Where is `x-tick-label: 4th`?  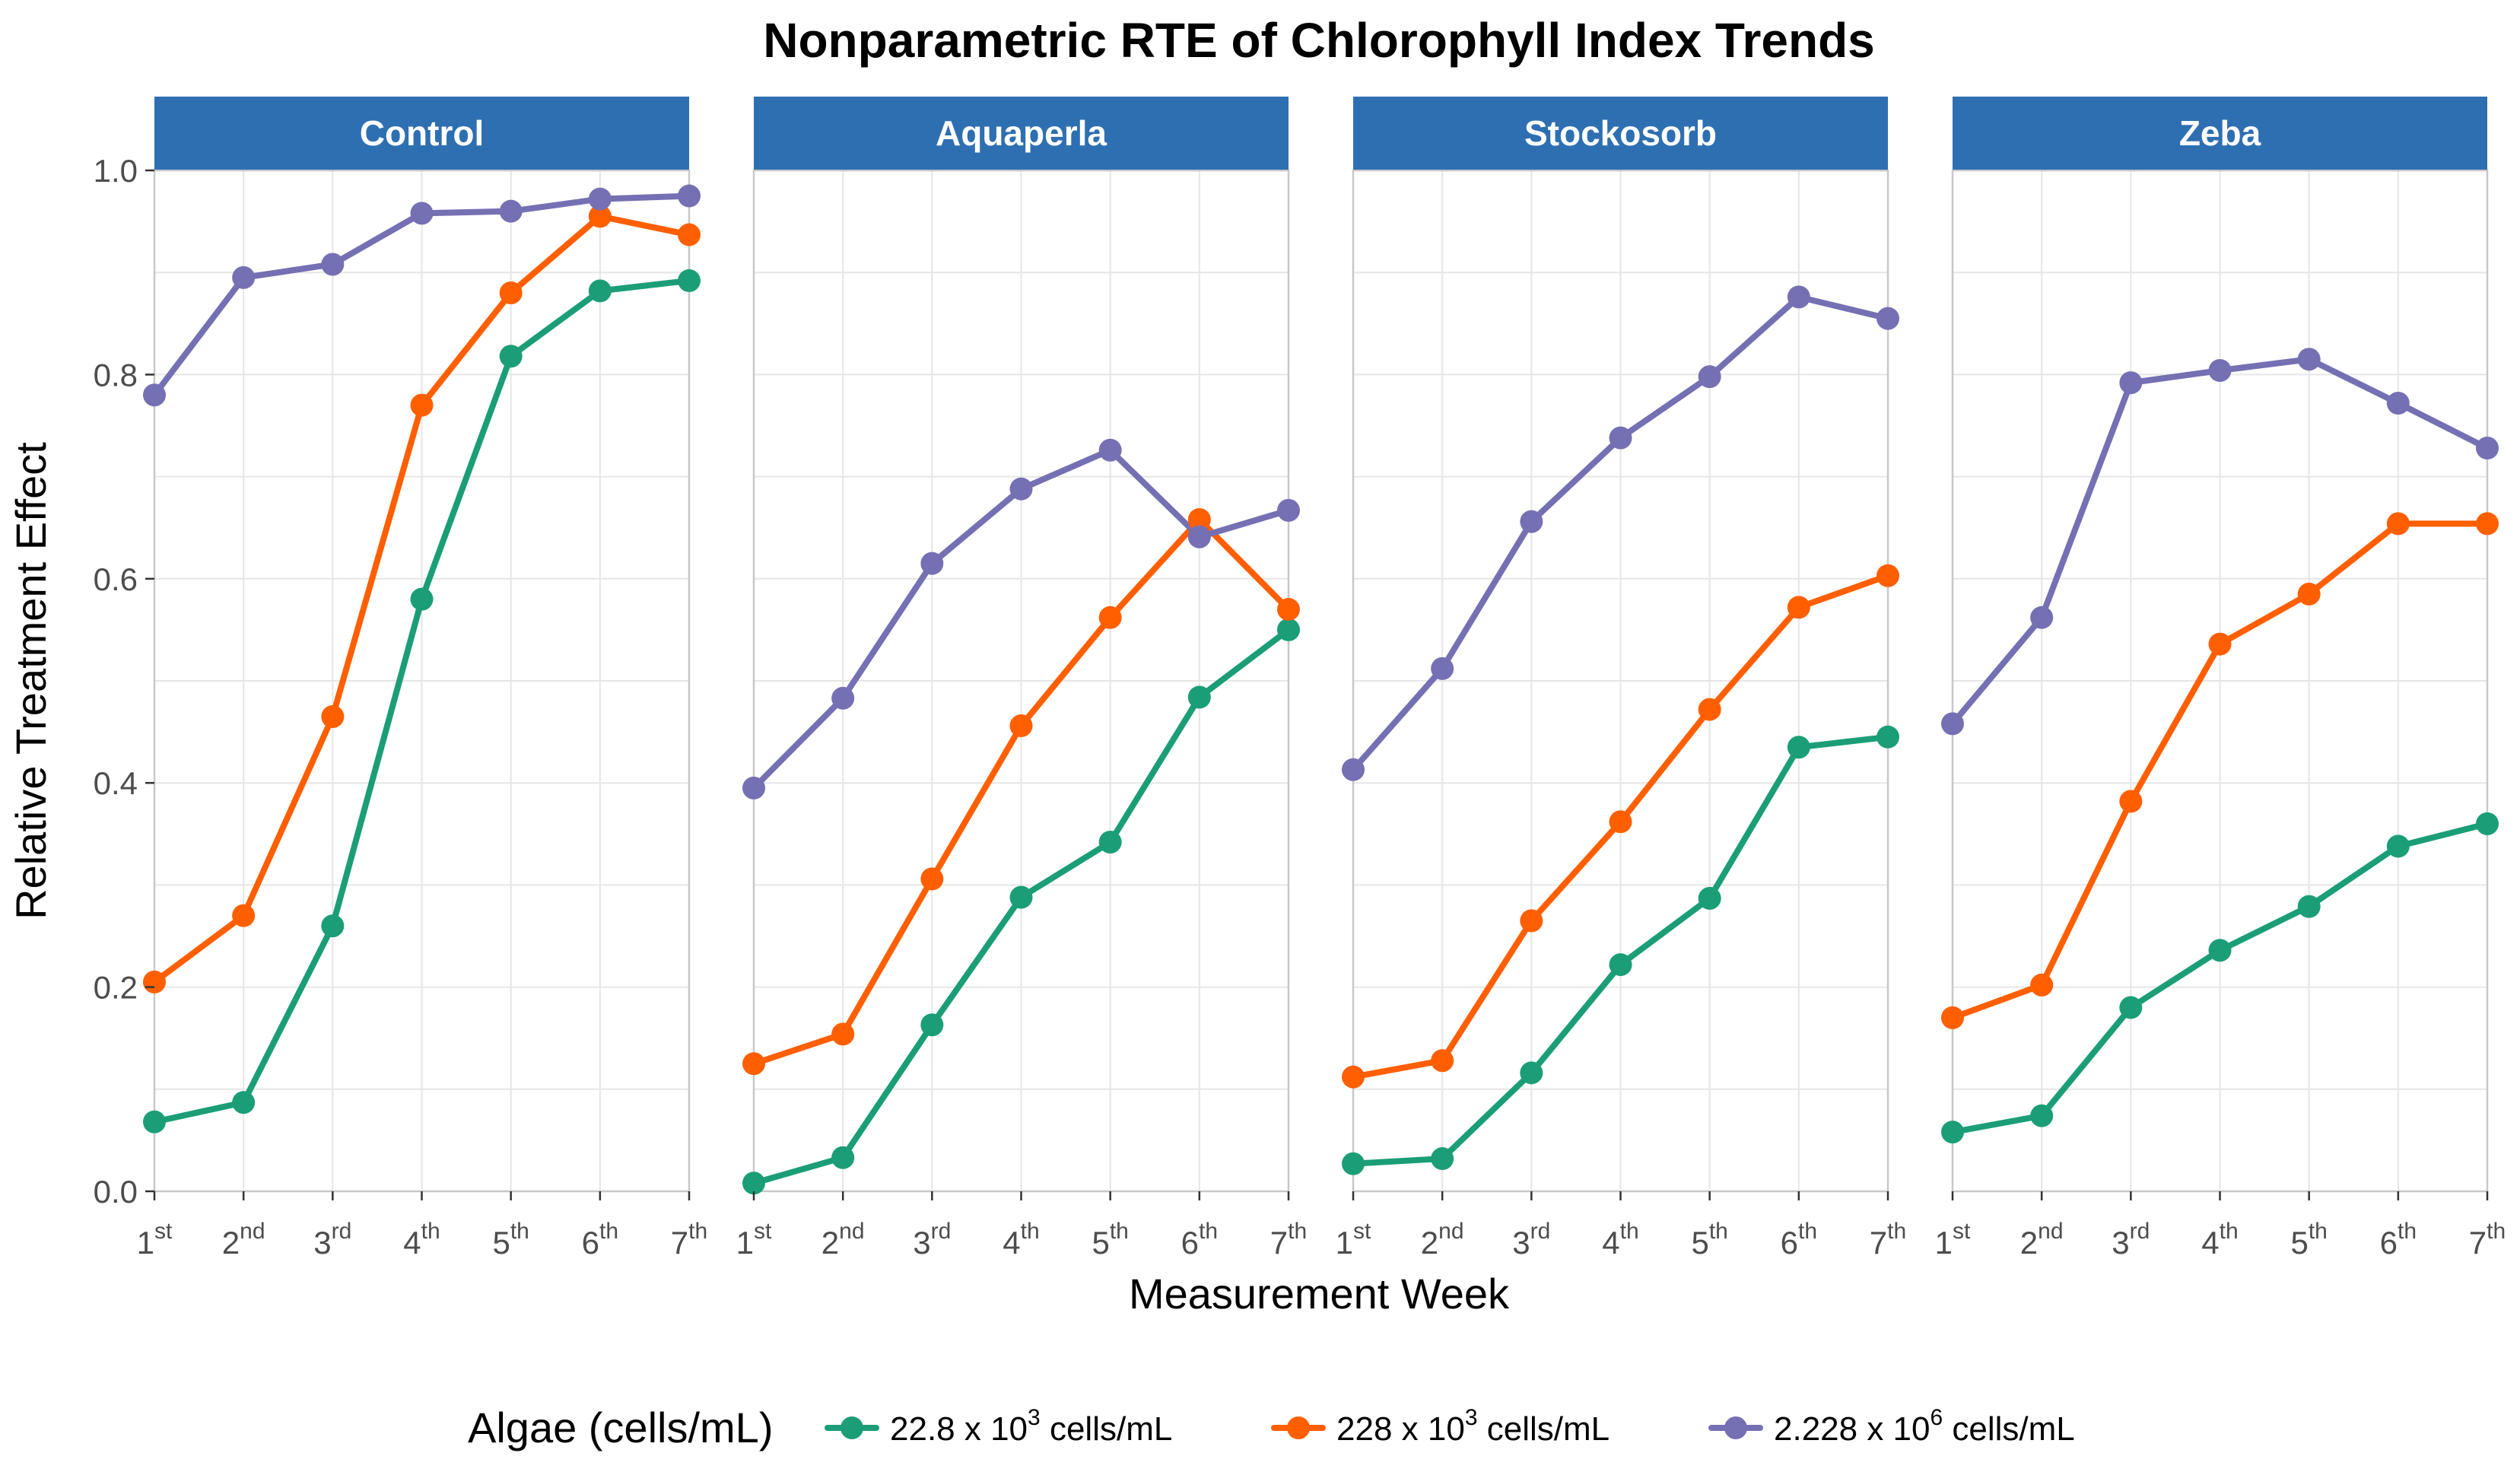 x-tick-label: 4th is located at coordinates (421, 1240).